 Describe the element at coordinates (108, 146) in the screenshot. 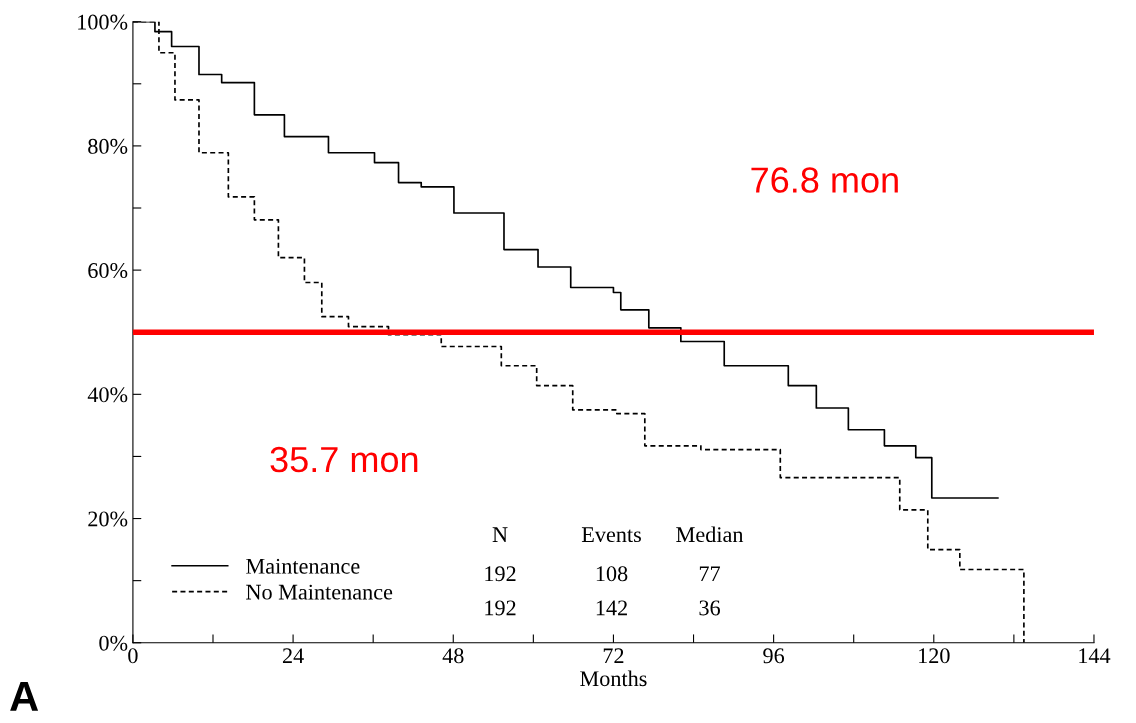

I see `y-tick-label: 80%` at that location.